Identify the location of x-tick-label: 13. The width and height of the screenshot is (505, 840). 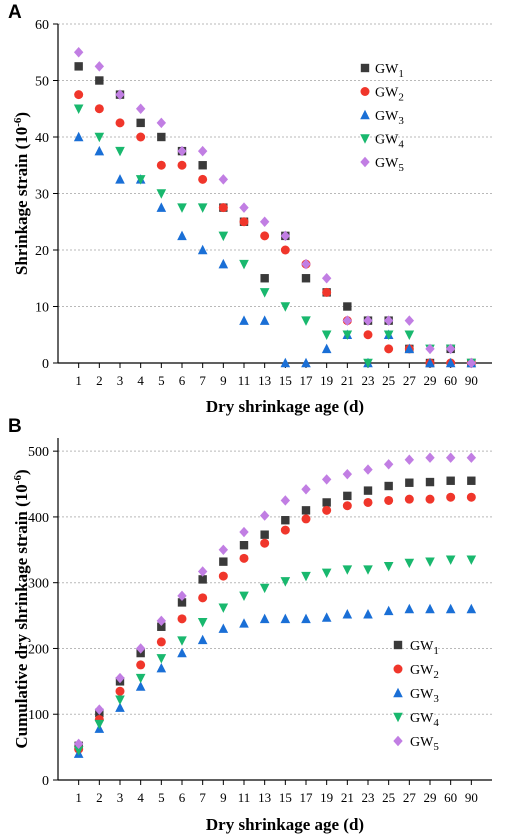
(264, 380).